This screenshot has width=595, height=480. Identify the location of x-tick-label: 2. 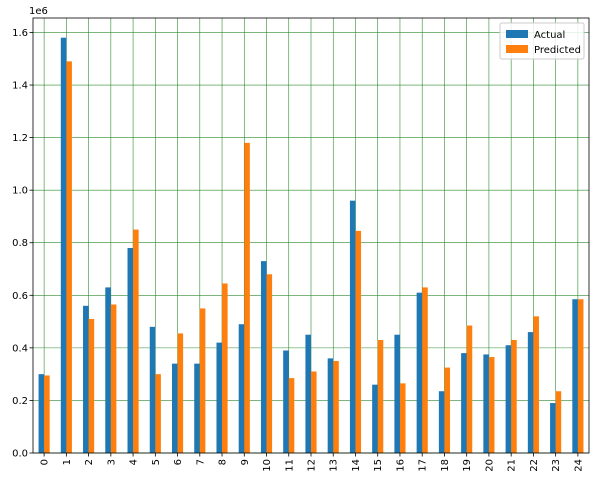
(89, 462).